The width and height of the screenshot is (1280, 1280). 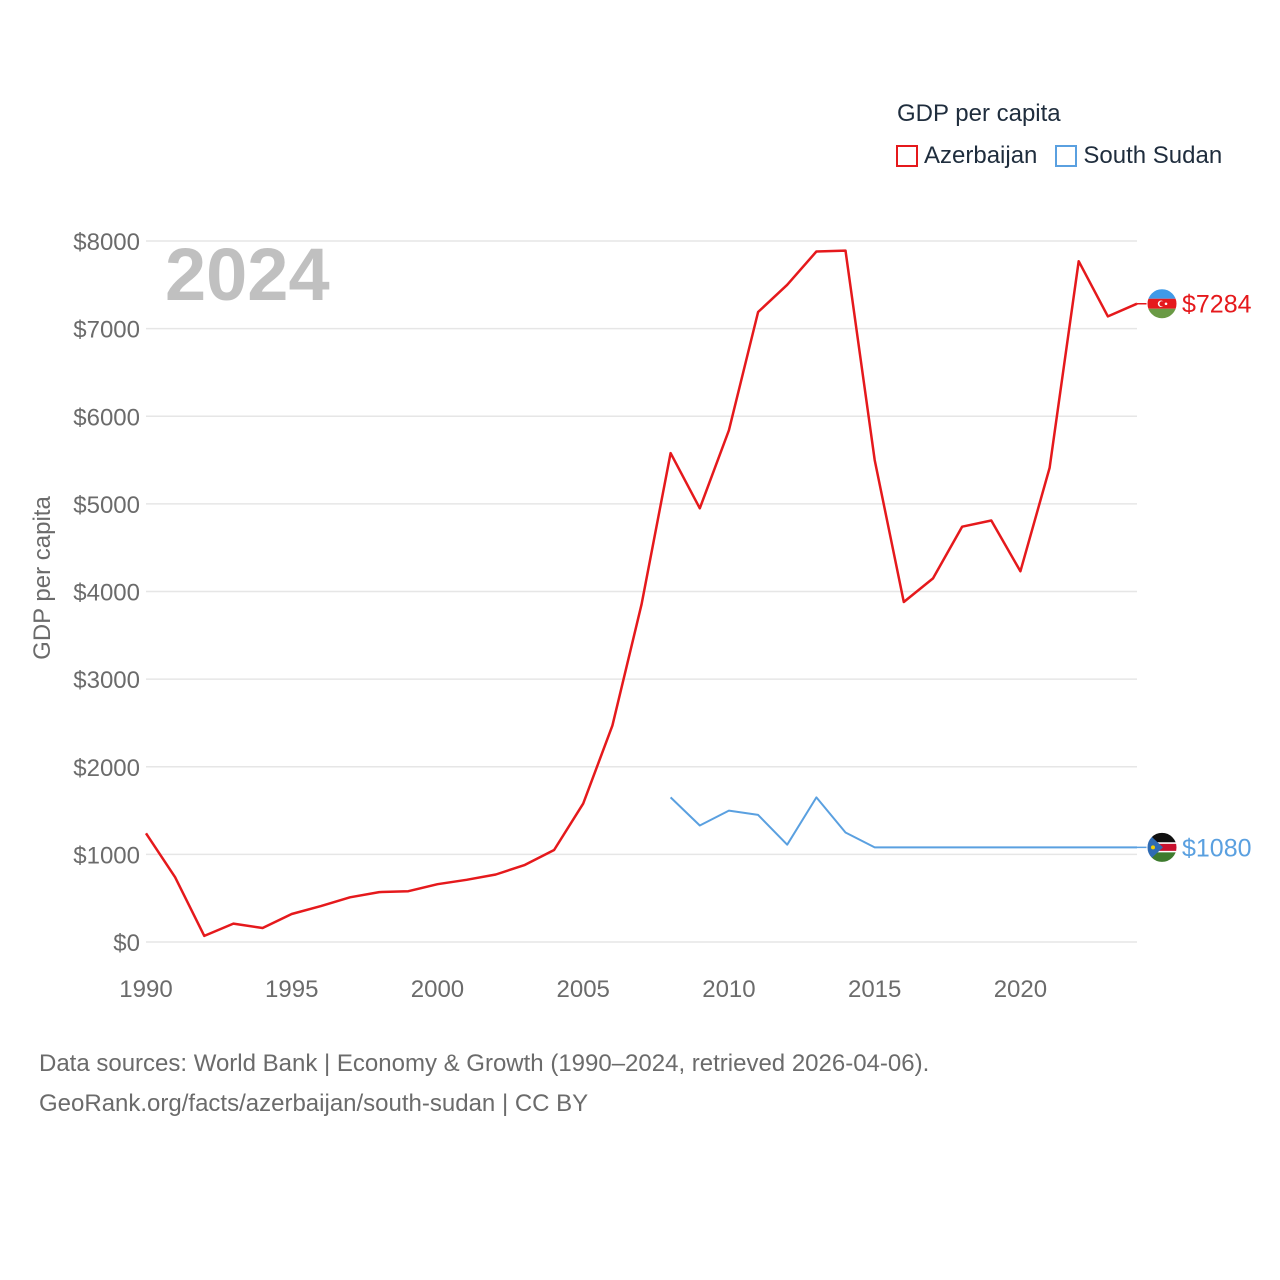 I want to click on legend-swatch-south-sudan, so click(x=1066, y=156).